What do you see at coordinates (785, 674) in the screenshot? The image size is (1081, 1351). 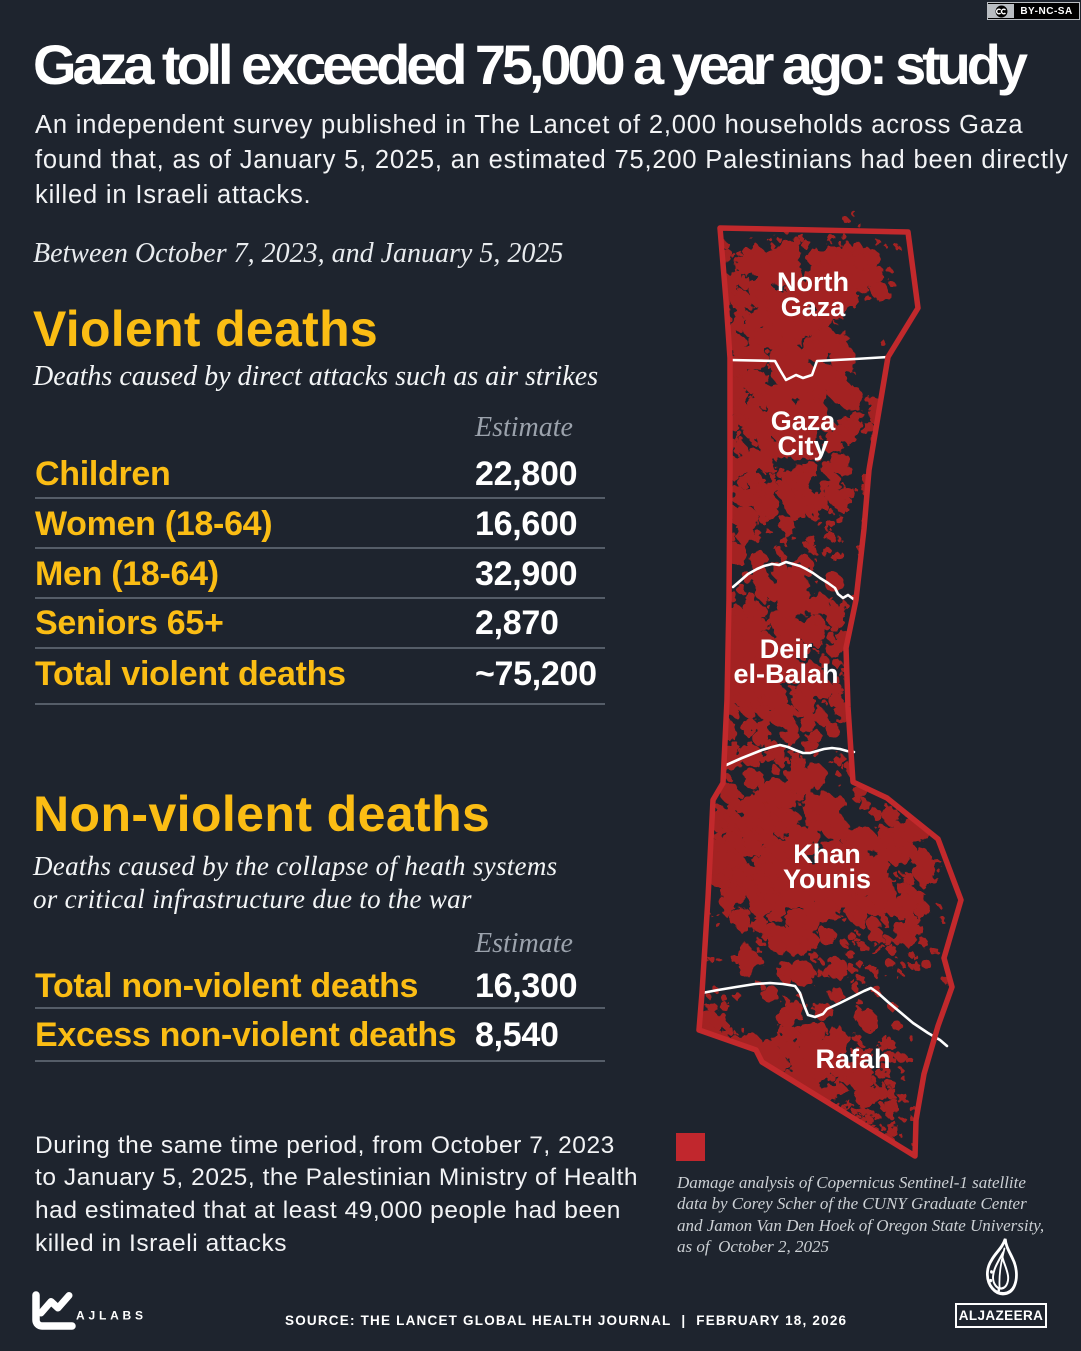 I see `svg-text: el-Balah` at bounding box center [785, 674].